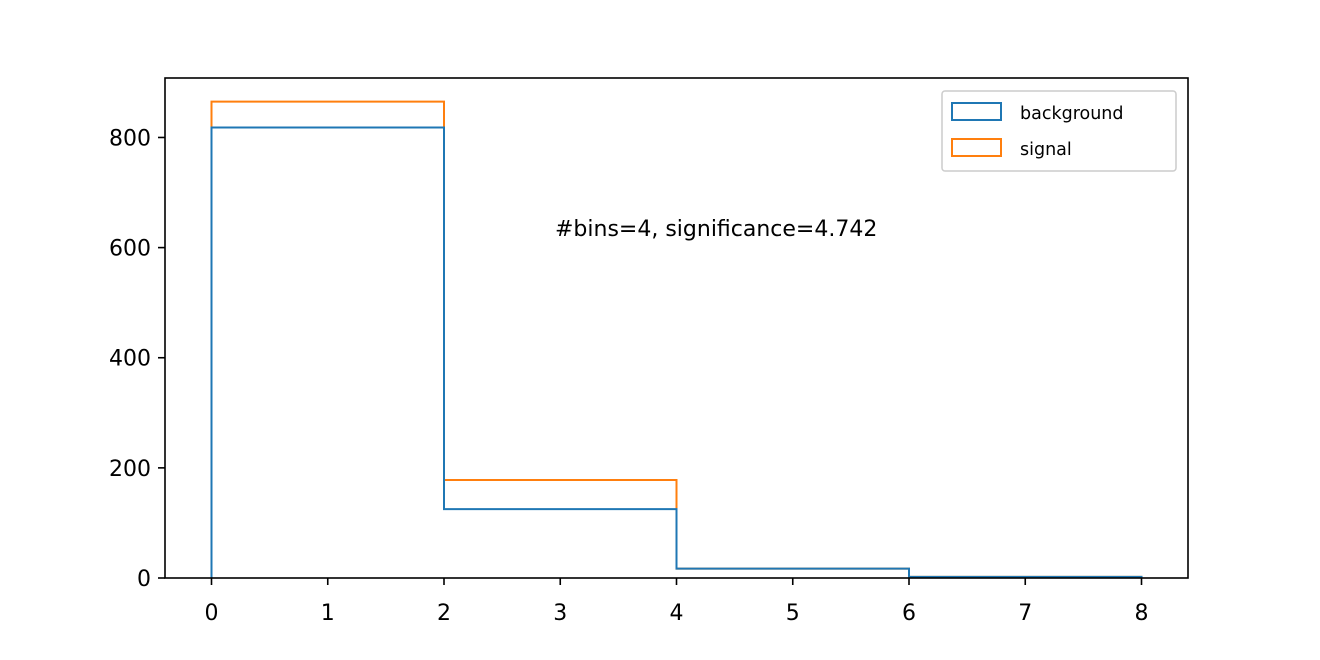 This screenshot has width=1320, height=660. Describe the element at coordinates (909, 613) in the screenshot. I see `x-tick-label: 6` at that location.